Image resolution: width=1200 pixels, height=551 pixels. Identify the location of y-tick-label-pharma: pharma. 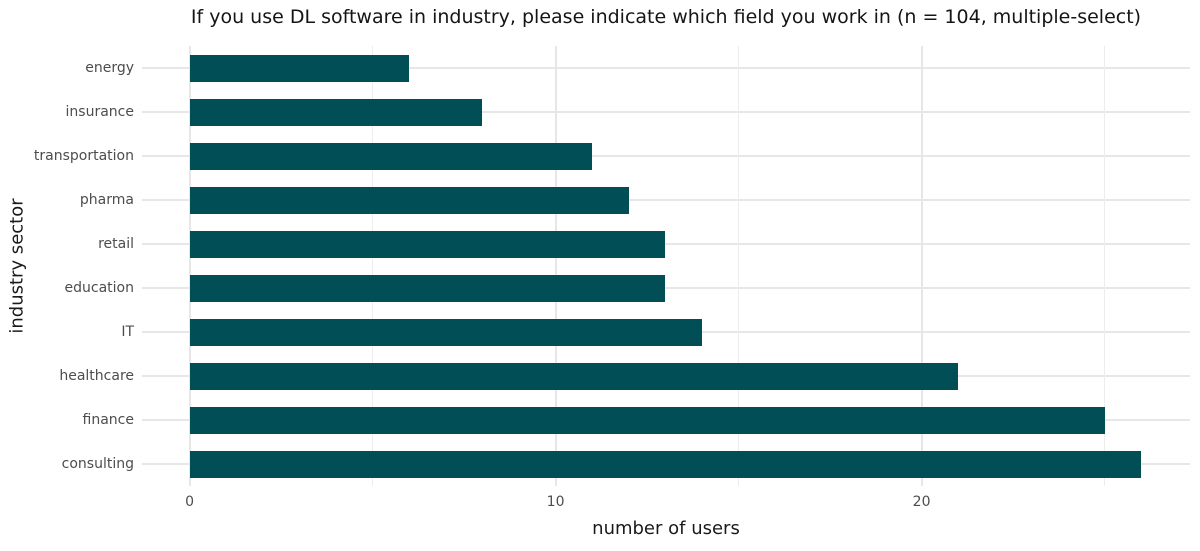
(106, 200).